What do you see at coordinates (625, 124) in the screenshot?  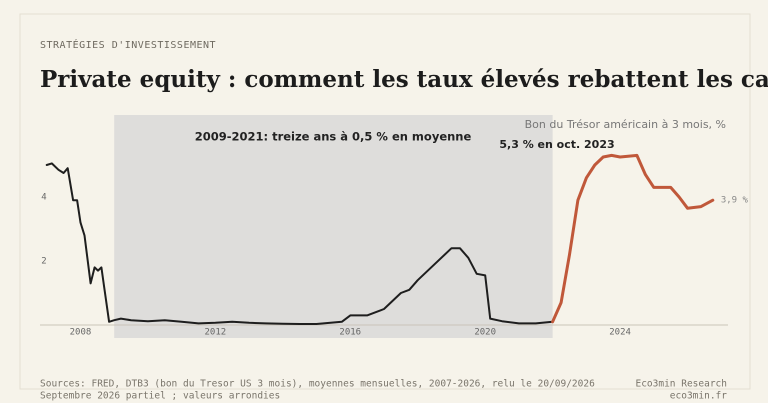 I see `y-axis-label: Bon du Trésor américain à 3 mois, %` at bounding box center [625, 124].